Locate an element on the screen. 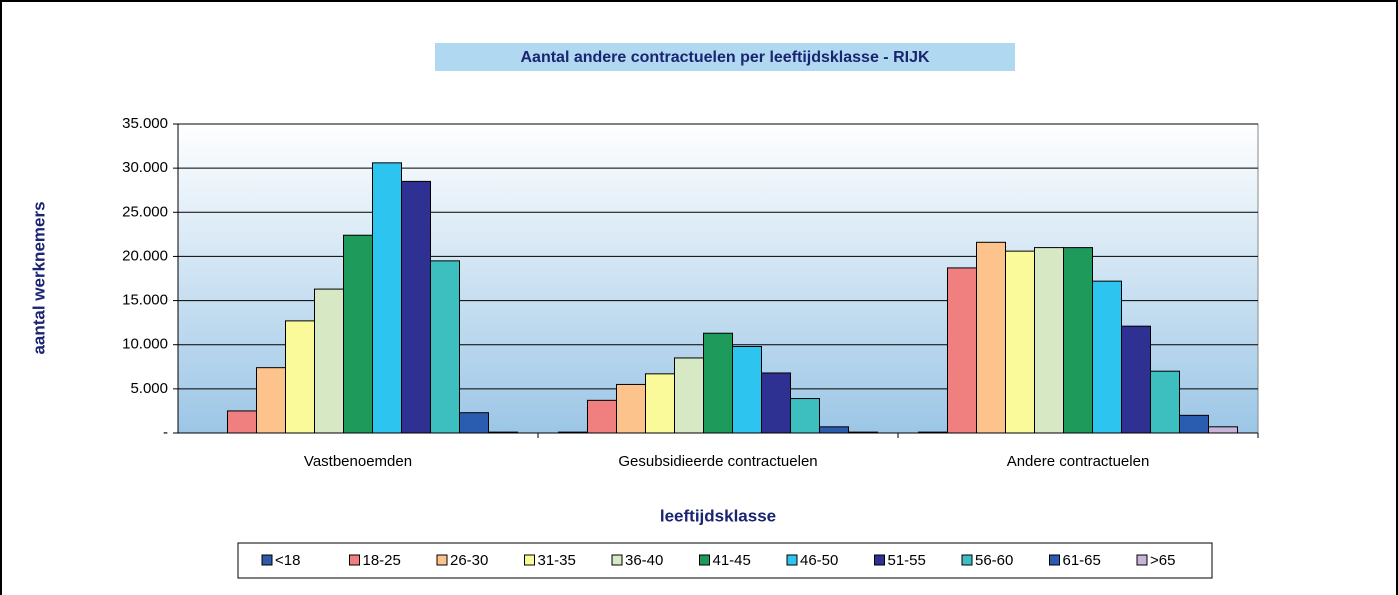 Image resolution: width=1398 pixels, height=595 pixels. legend-label: 51-55 is located at coordinates (907, 560).